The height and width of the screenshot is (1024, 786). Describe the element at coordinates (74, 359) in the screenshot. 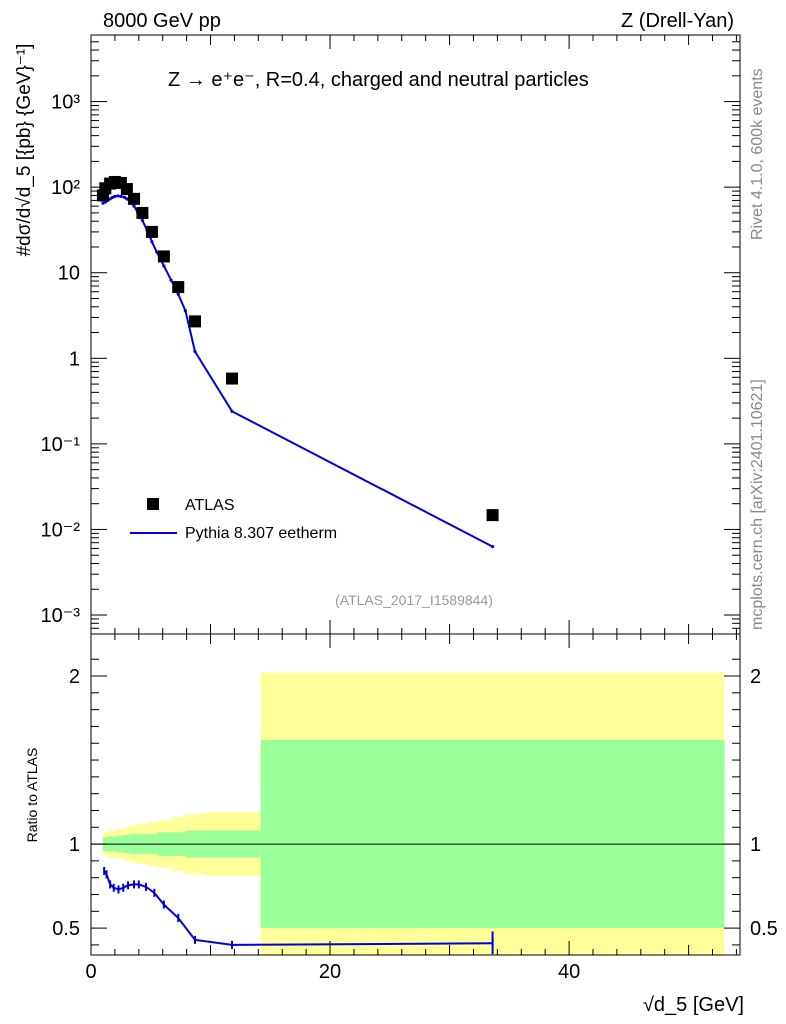

I see `y-tick-label-upper: 1` at that location.